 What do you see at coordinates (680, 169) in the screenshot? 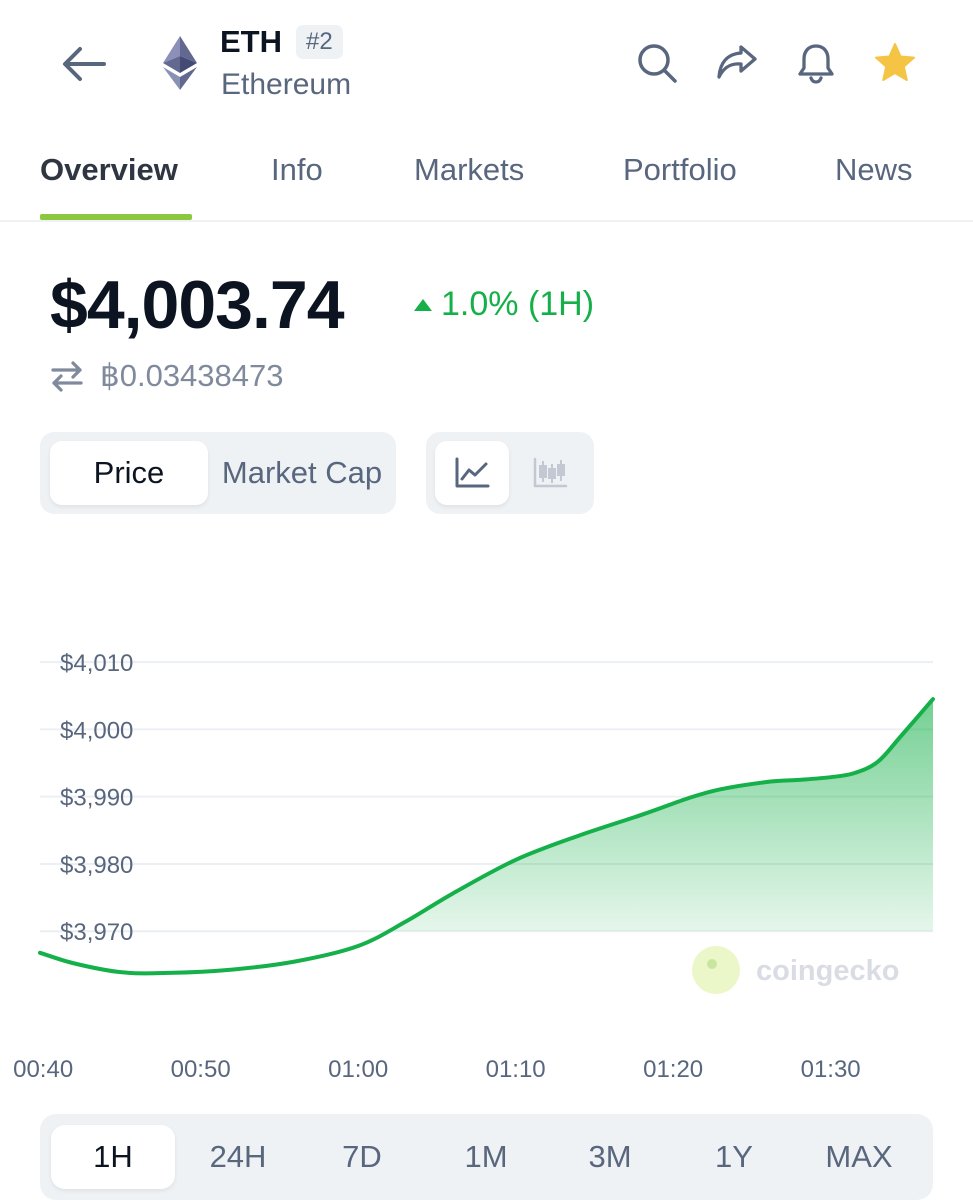
I see `tab-portfolio: Portfolio` at bounding box center [680, 169].